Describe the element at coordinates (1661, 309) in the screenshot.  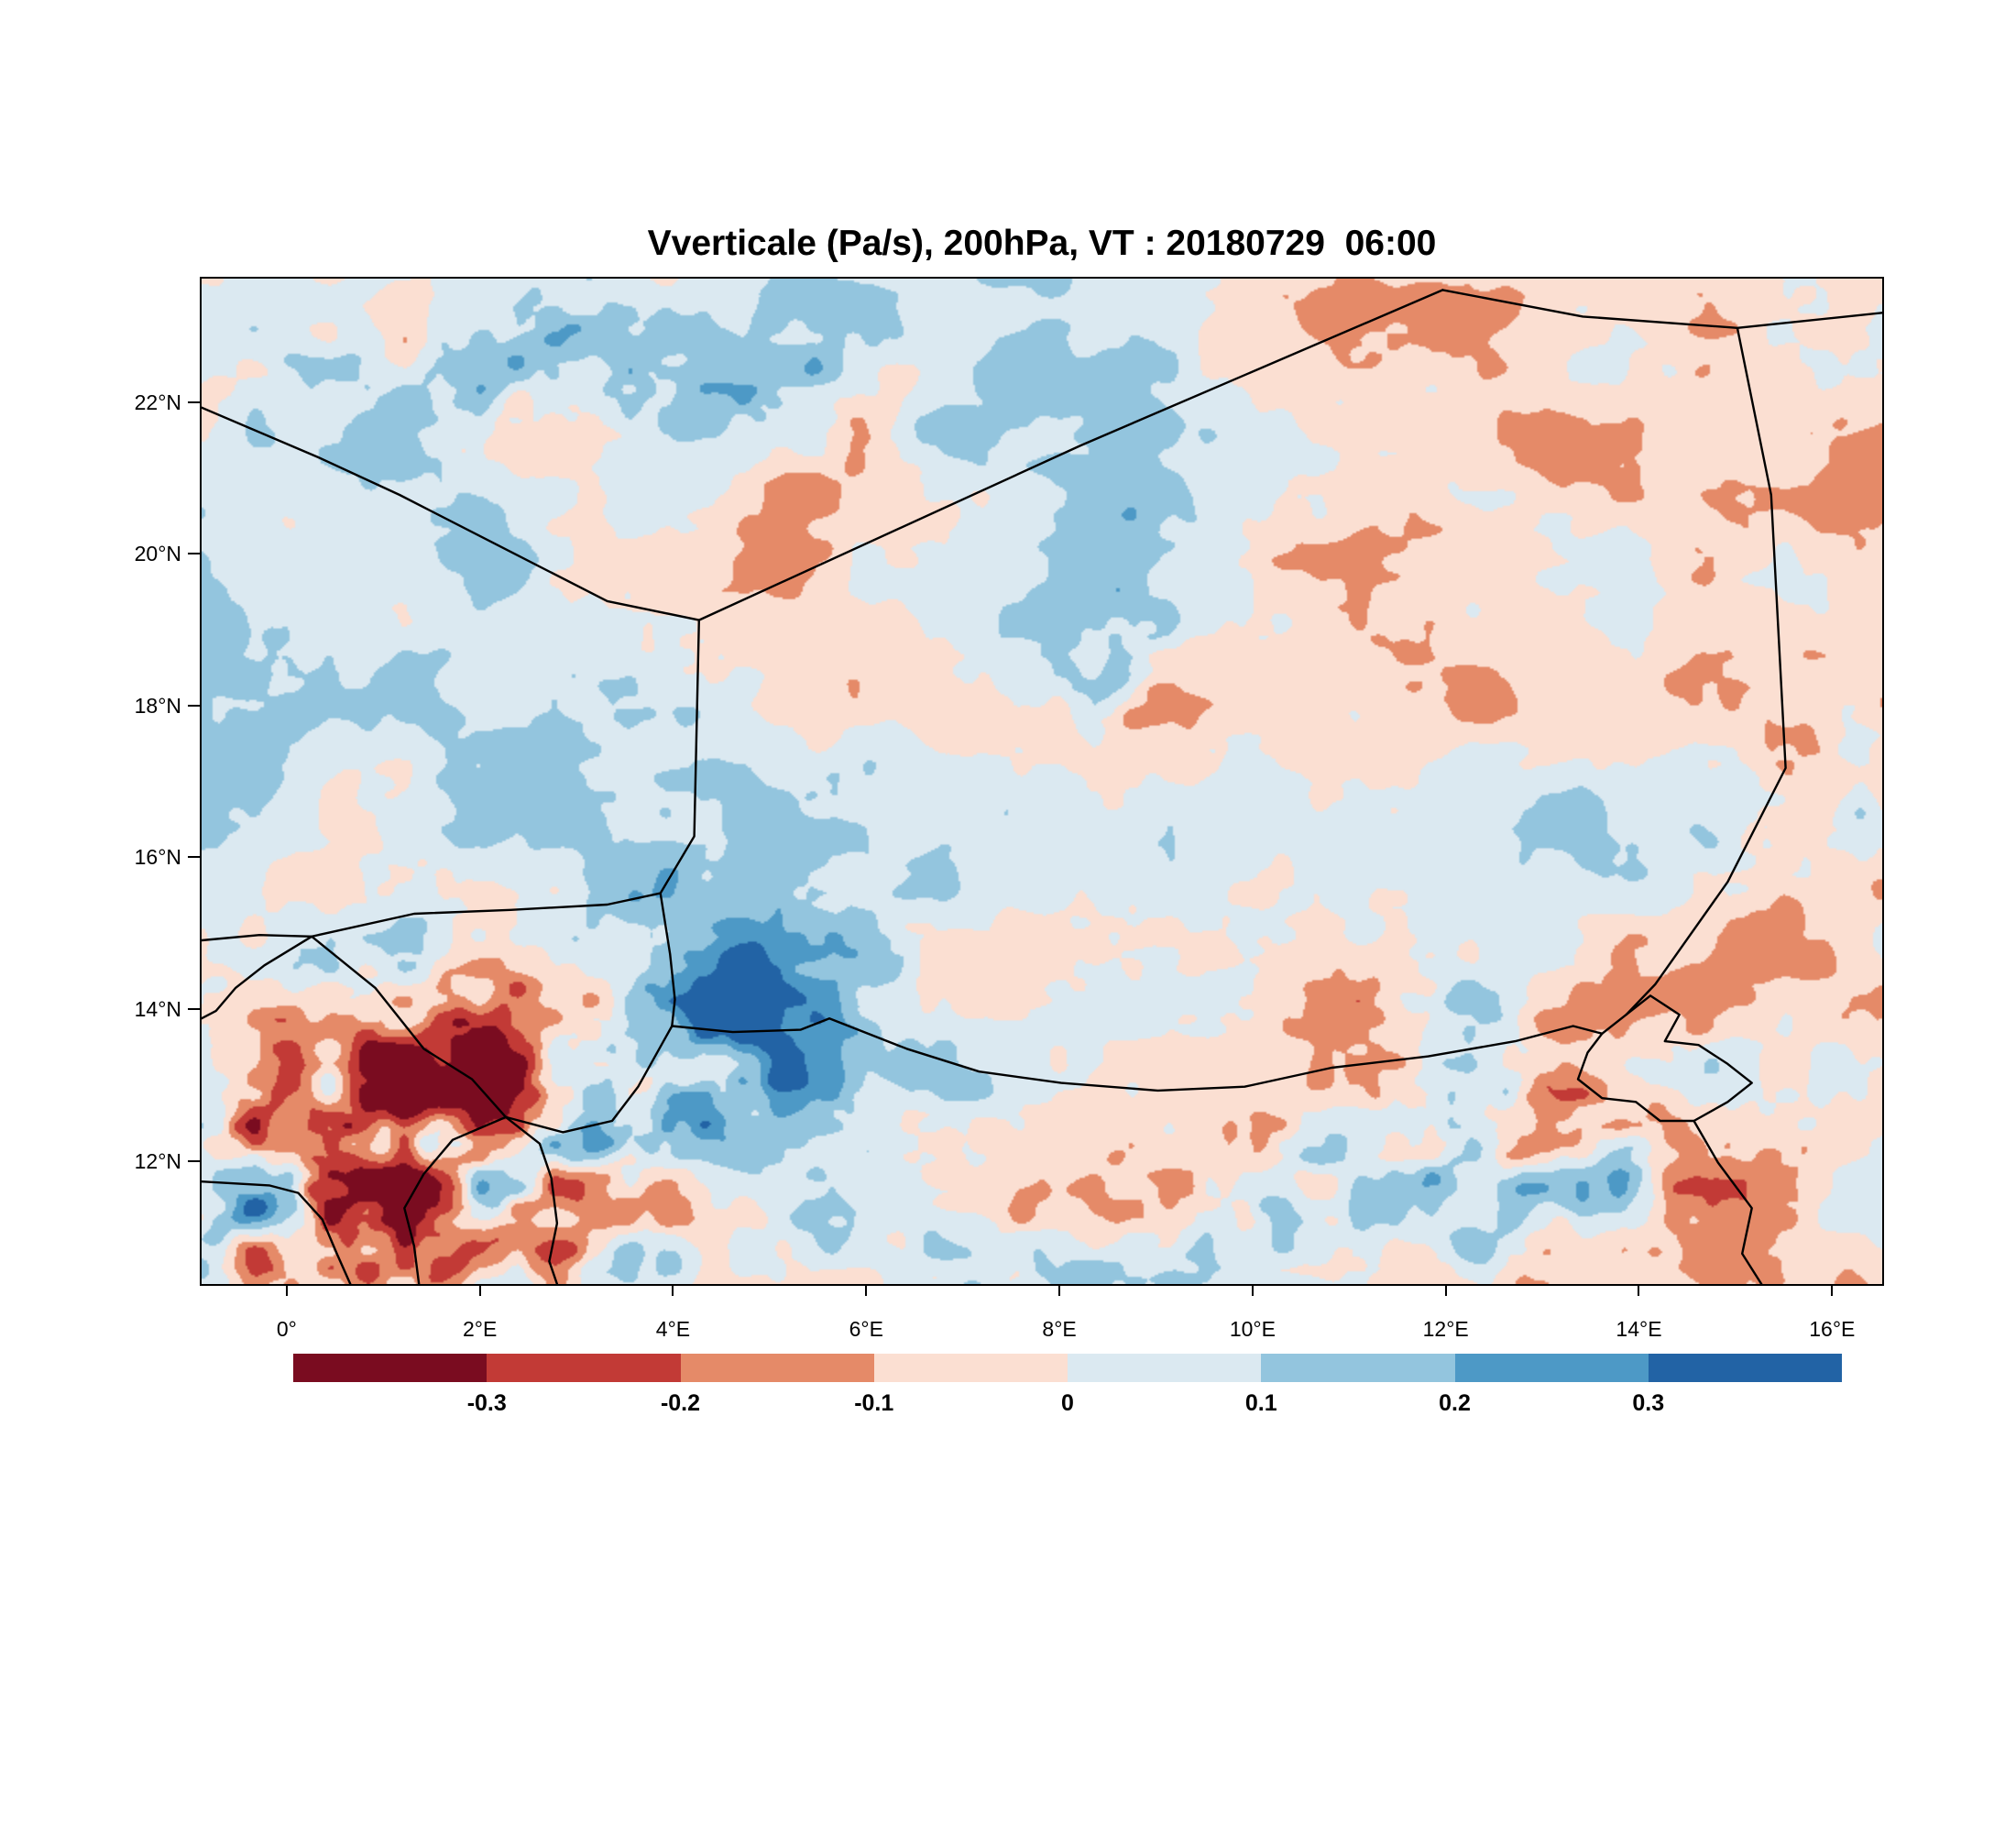
I see `border-libya-north` at that location.